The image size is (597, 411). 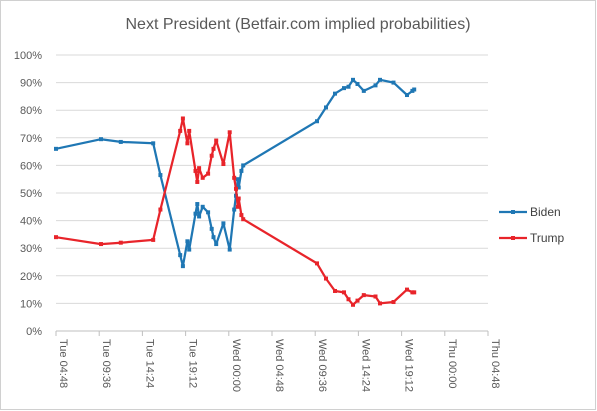 I want to click on y-tick-label: 10%, so click(x=31, y=304).